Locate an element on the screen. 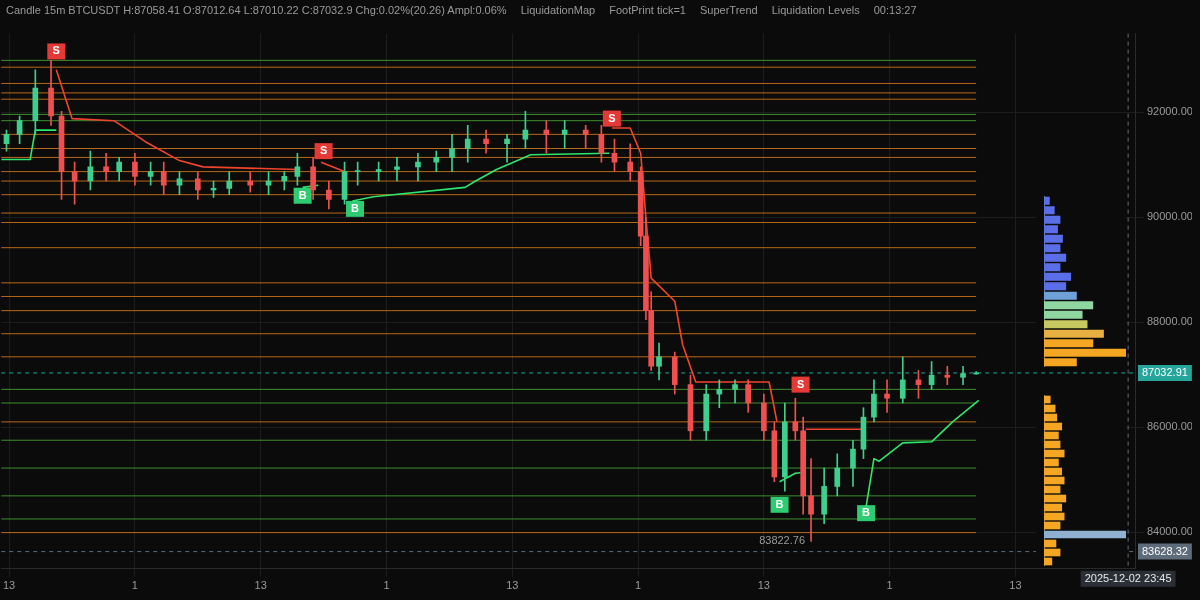 This screenshot has width=1200, height=600. ref-line-label: 83628.32 is located at coordinates (1165, 550).